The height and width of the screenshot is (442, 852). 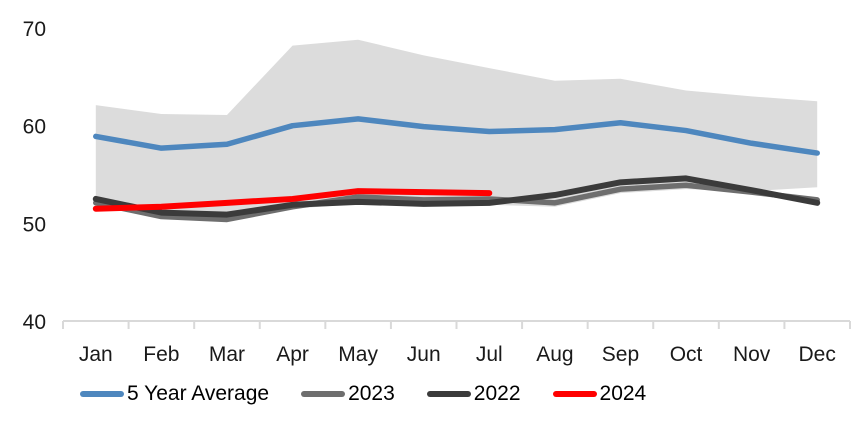 What do you see at coordinates (574, 394) in the screenshot?
I see `legend-swatch-2024-icon` at bounding box center [574, 394].